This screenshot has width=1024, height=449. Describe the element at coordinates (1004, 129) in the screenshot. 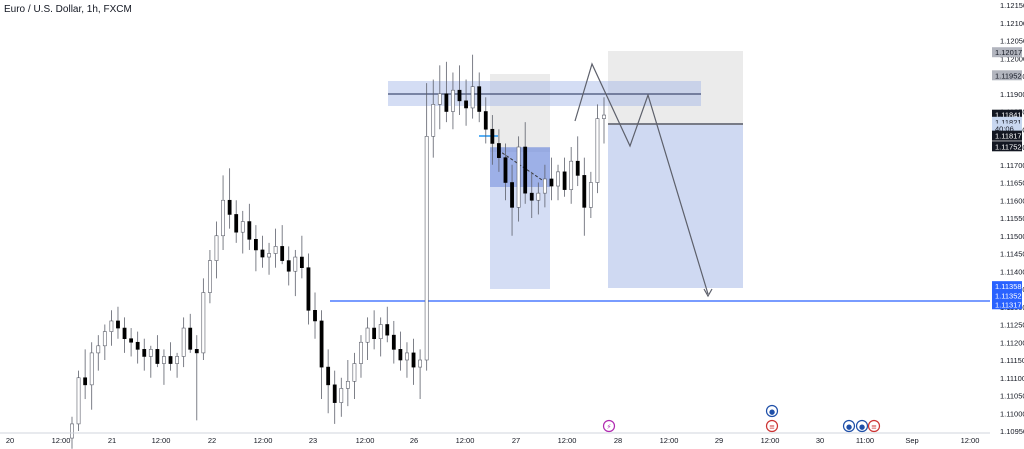

I see `price-tag-label: 40:06` at that location.